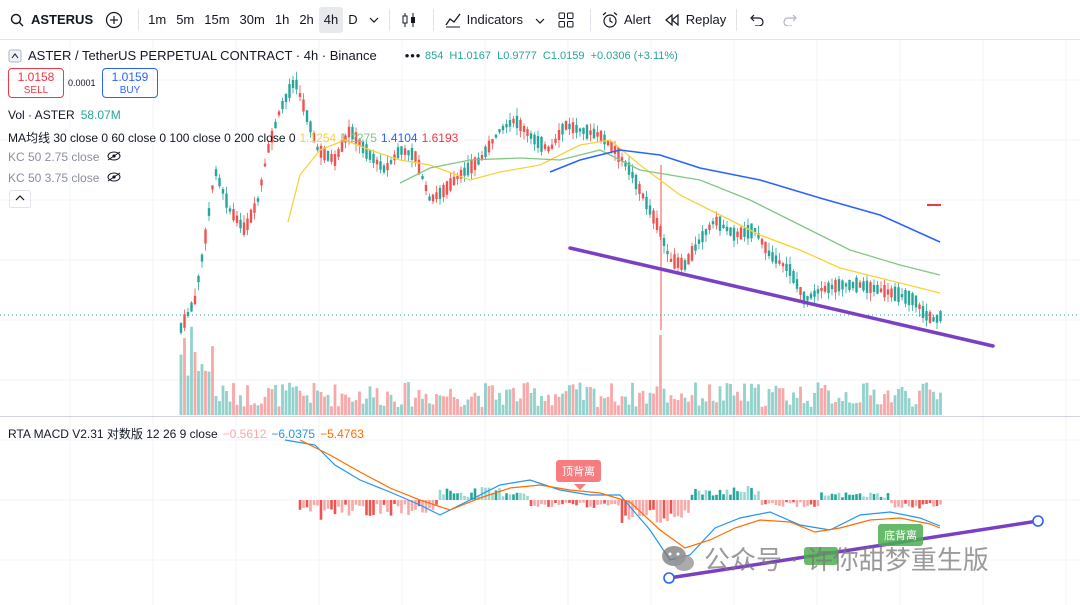 Image resolution: width=1080 pixels, height=605 pixels. I want to click on alert-button: Alert, so click(626, 20).